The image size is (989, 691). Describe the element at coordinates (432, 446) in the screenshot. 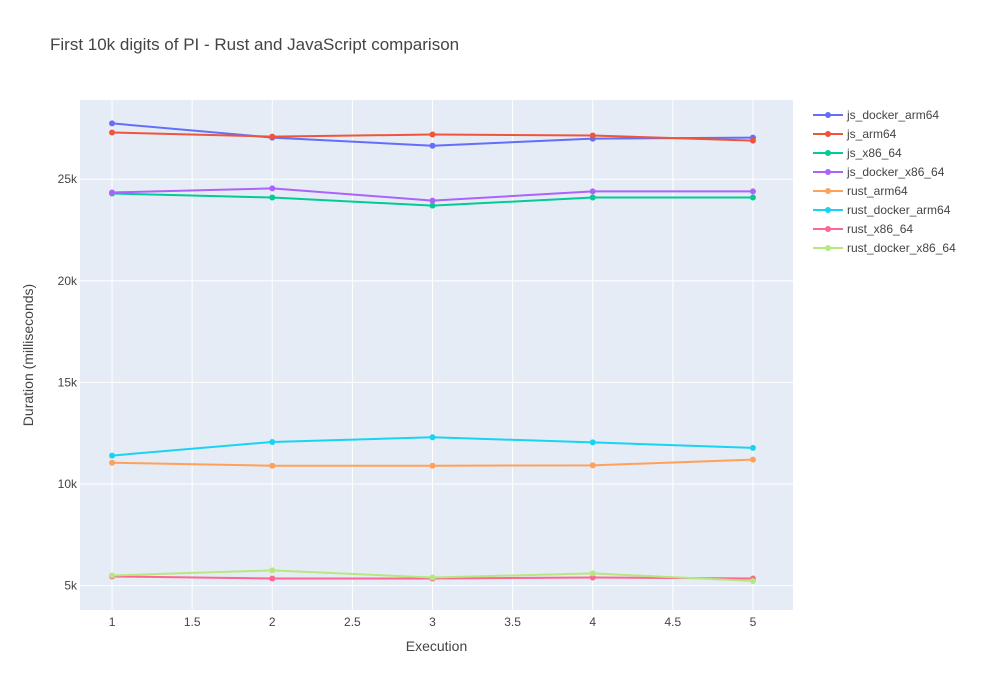

I see `series-rust-docker-arm64` at that location.